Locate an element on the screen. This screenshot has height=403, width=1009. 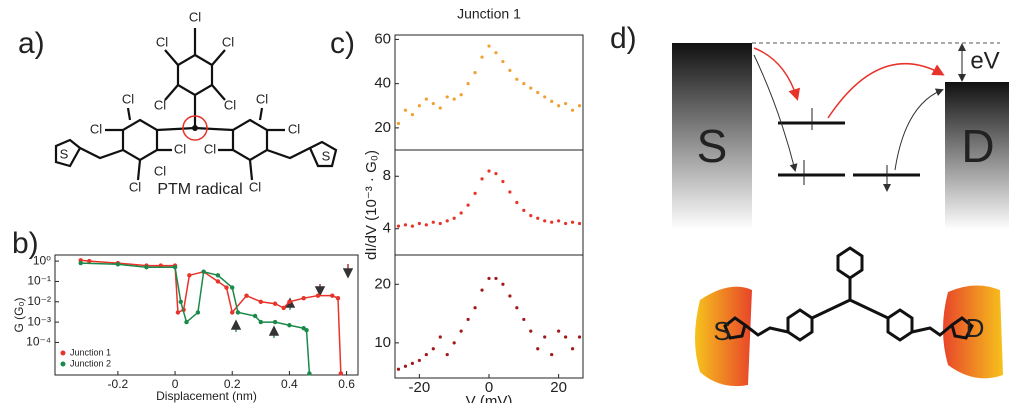
legend-label: Junction 1 is located at coordinates (90, 352).